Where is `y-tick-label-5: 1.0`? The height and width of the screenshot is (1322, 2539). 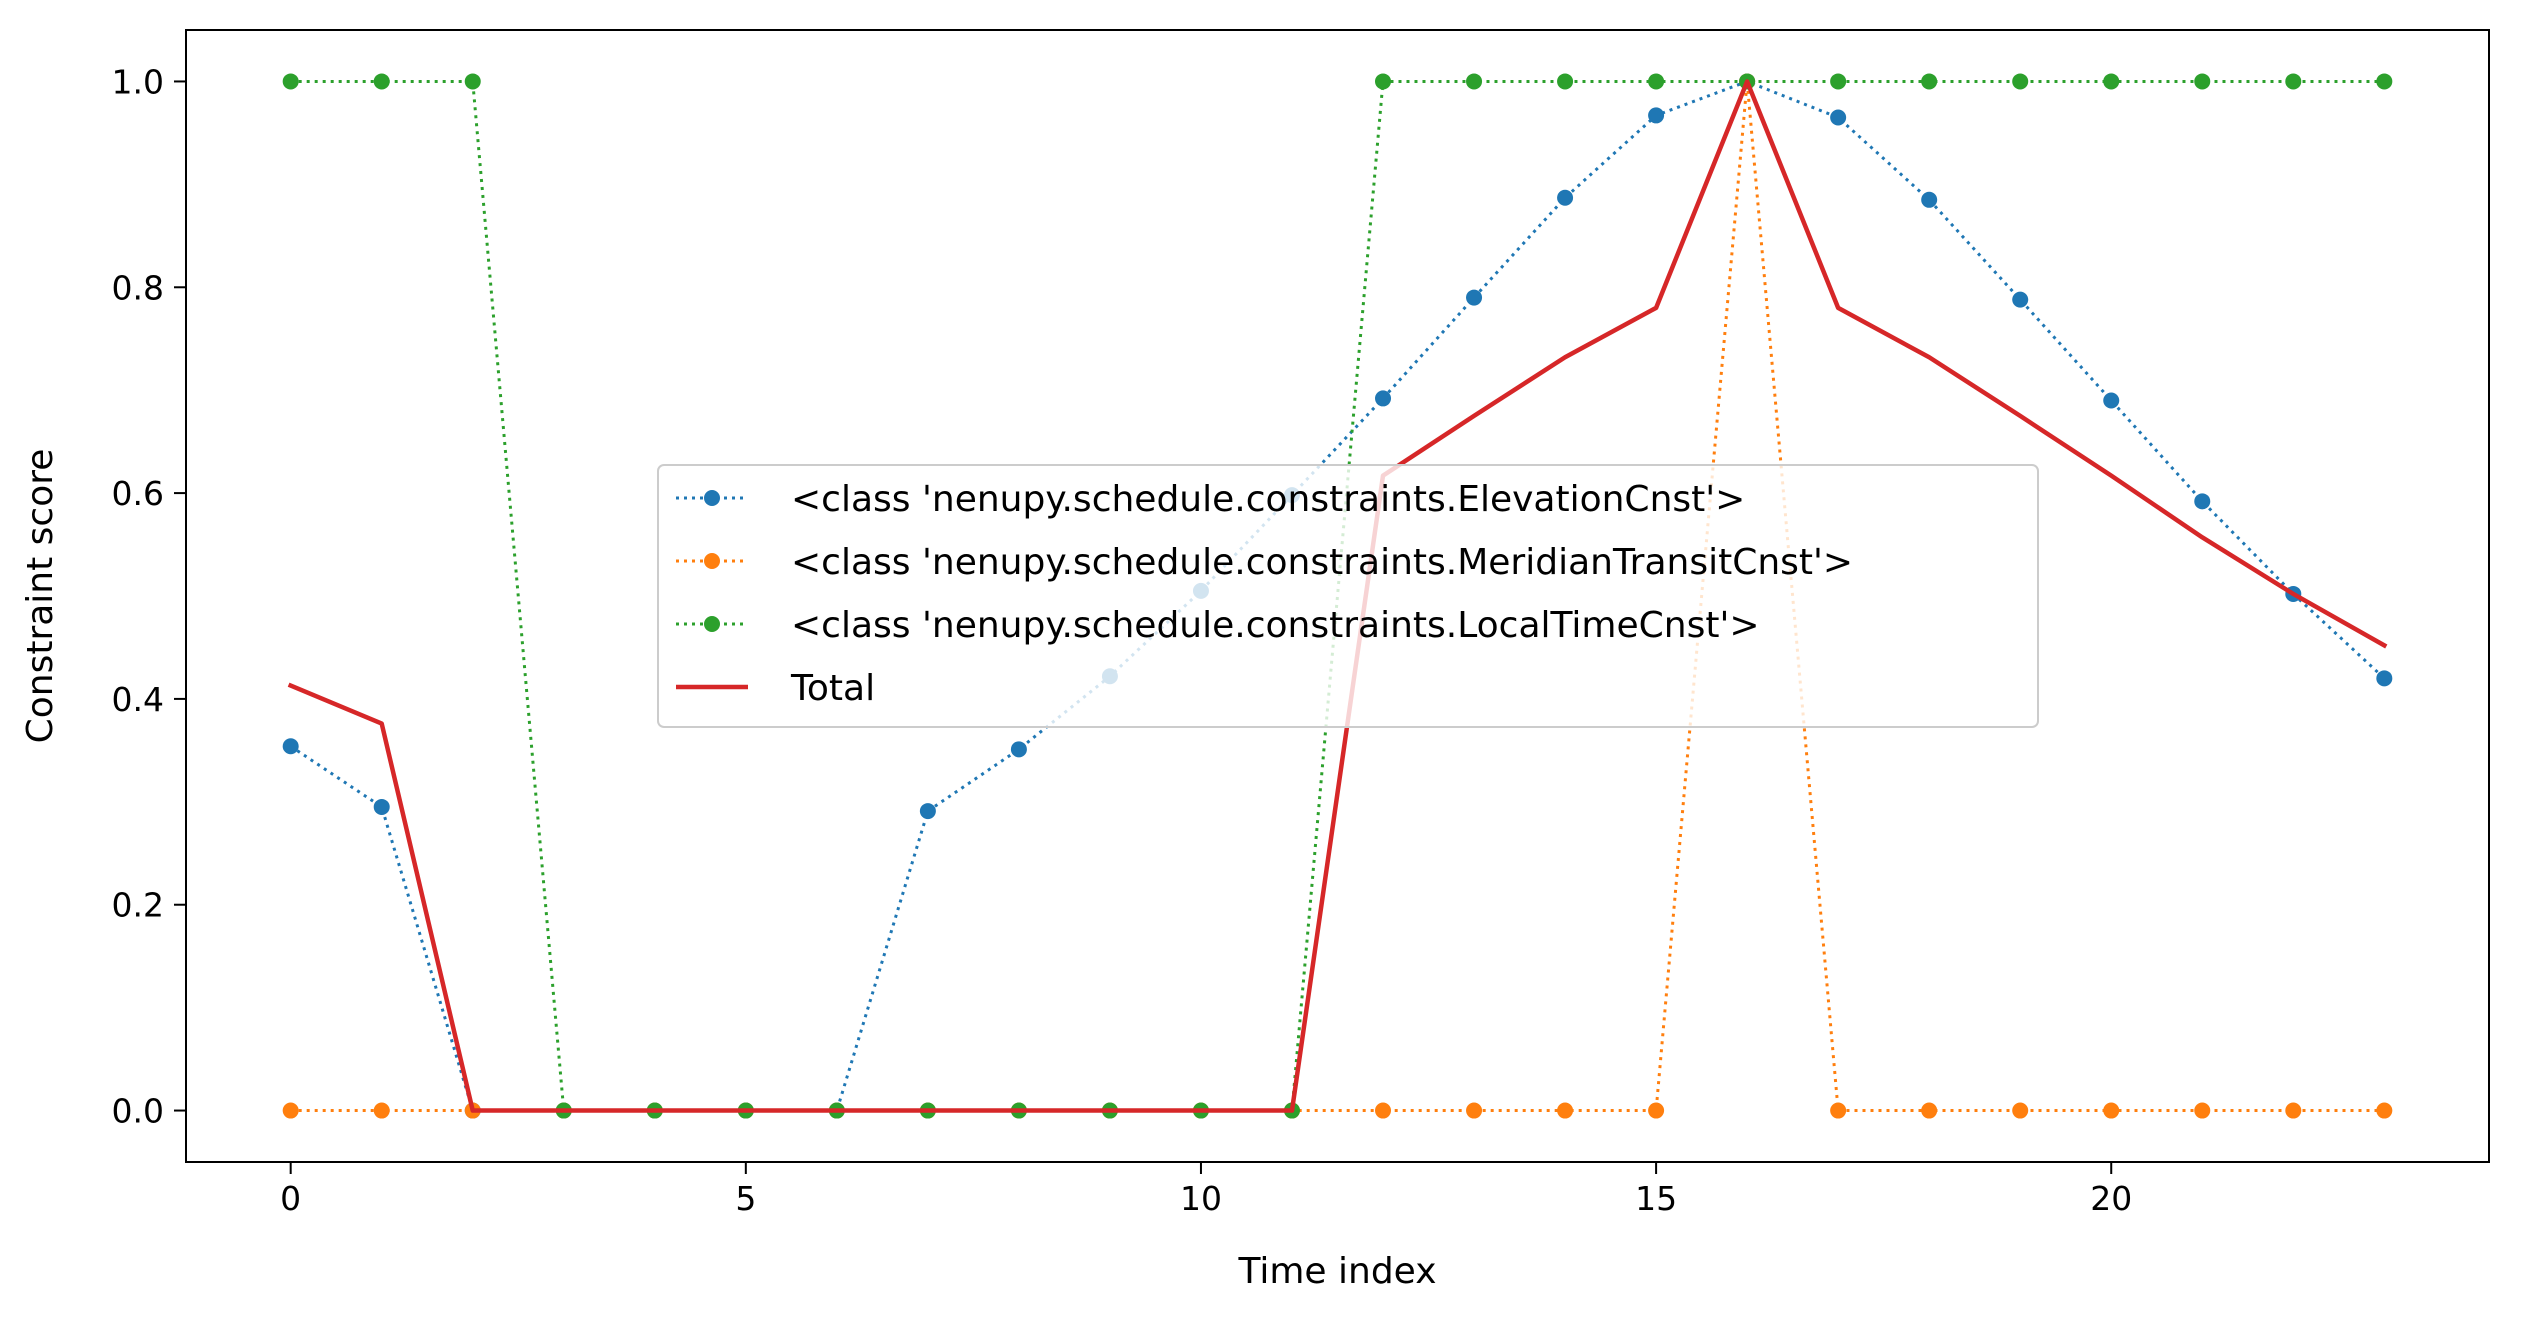 y-tick-label-5: 1.0 is located at coordinates (138, 81).